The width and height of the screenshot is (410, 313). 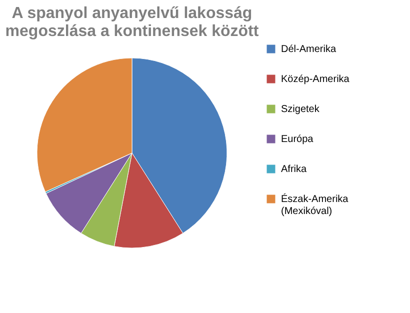 What do you see at coordinates (294, 169) in the screenshot?
I see `legend-label: Afrika` at bounding box center [294, 169].